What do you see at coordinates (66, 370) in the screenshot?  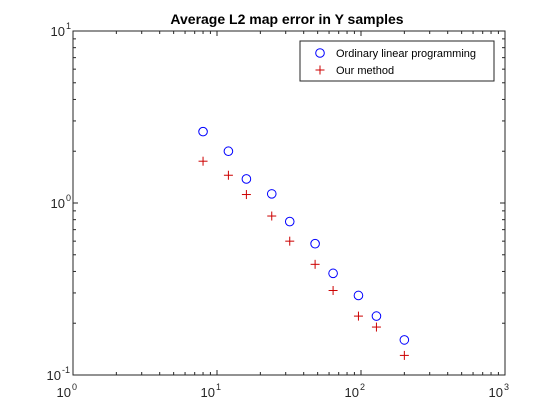 I see `y-tick-exponent: -1` at bounding box center [66, 370].